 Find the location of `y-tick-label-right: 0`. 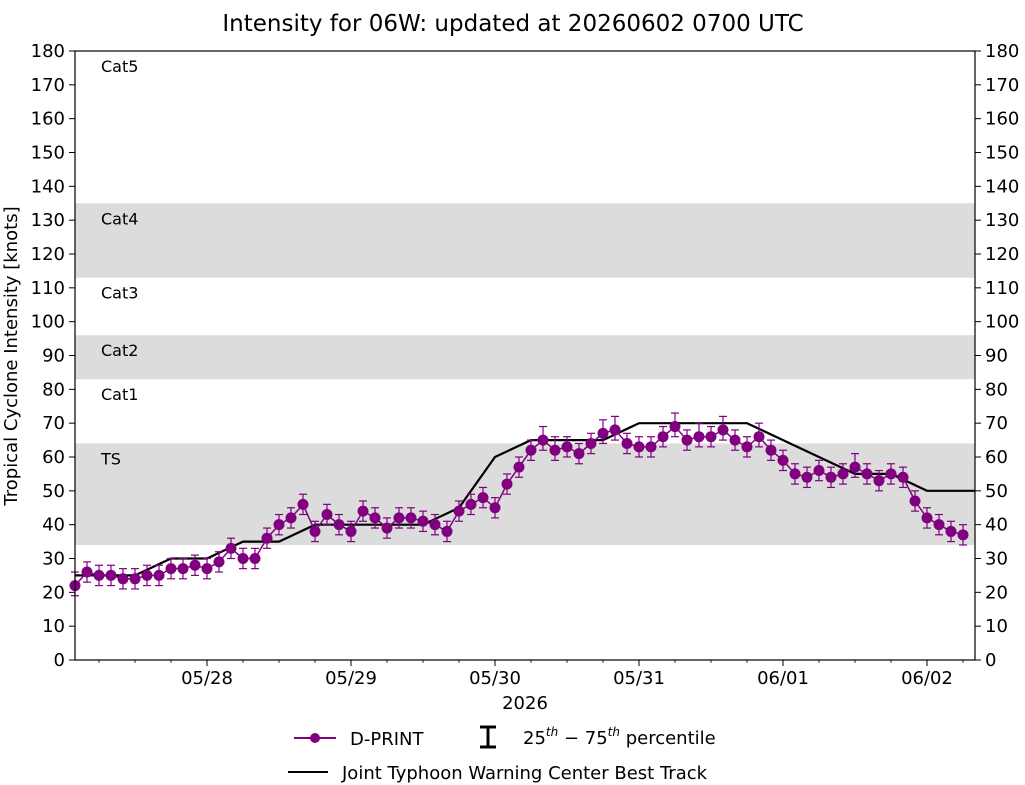

y-tick-label-right: 0 is located at coordinates (990, 660).